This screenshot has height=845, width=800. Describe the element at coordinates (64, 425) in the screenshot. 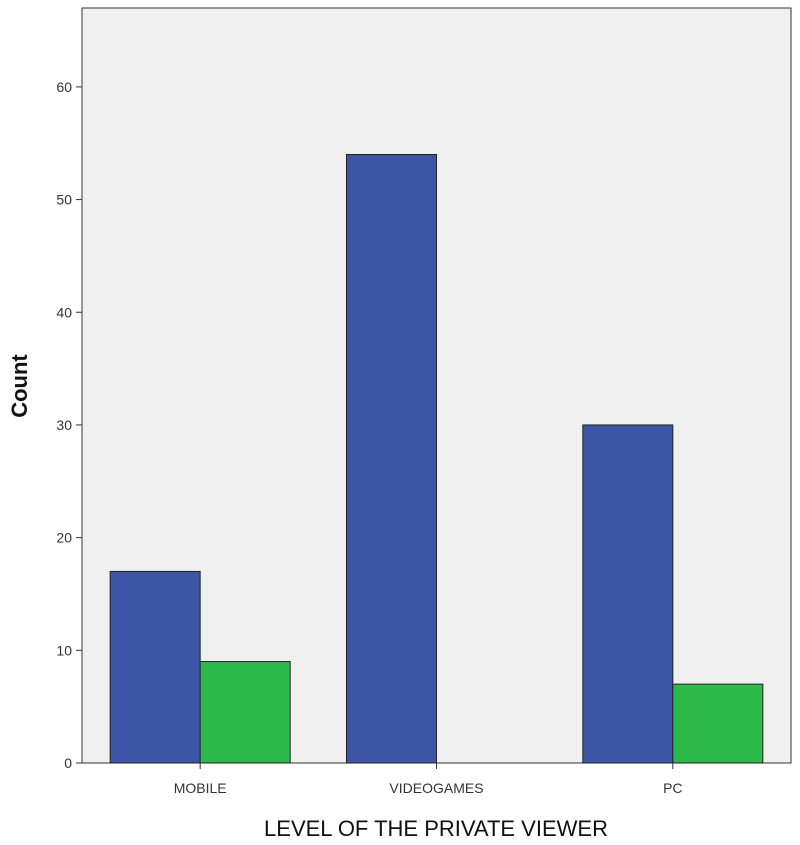

I see `y-tick-label: 30` at that location.